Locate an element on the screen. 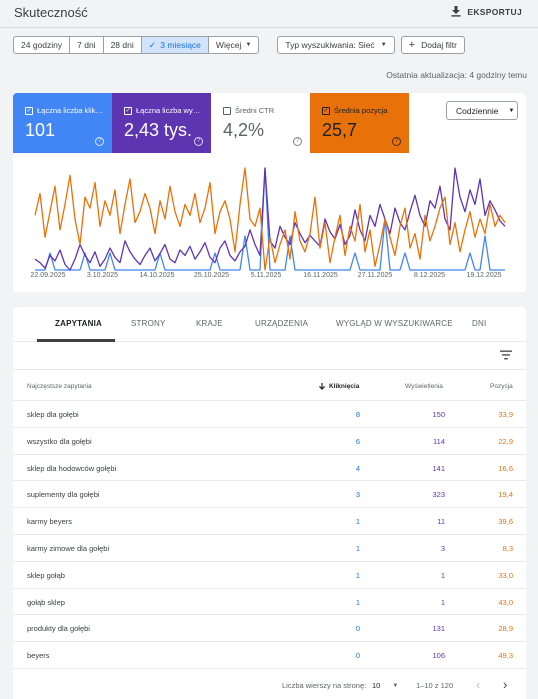  table-row: sklep dla gołębi 8 150 33,9 is located at coordinates (269, 414).